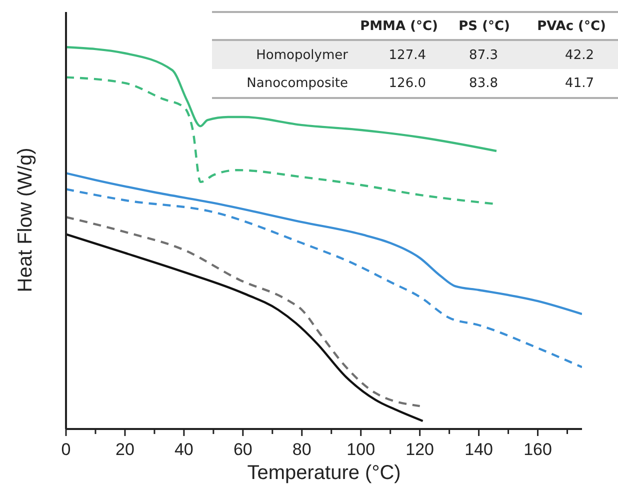 This screenshot has height=491, width=618. I want to click on text: PS (°C), so click(484, 26).